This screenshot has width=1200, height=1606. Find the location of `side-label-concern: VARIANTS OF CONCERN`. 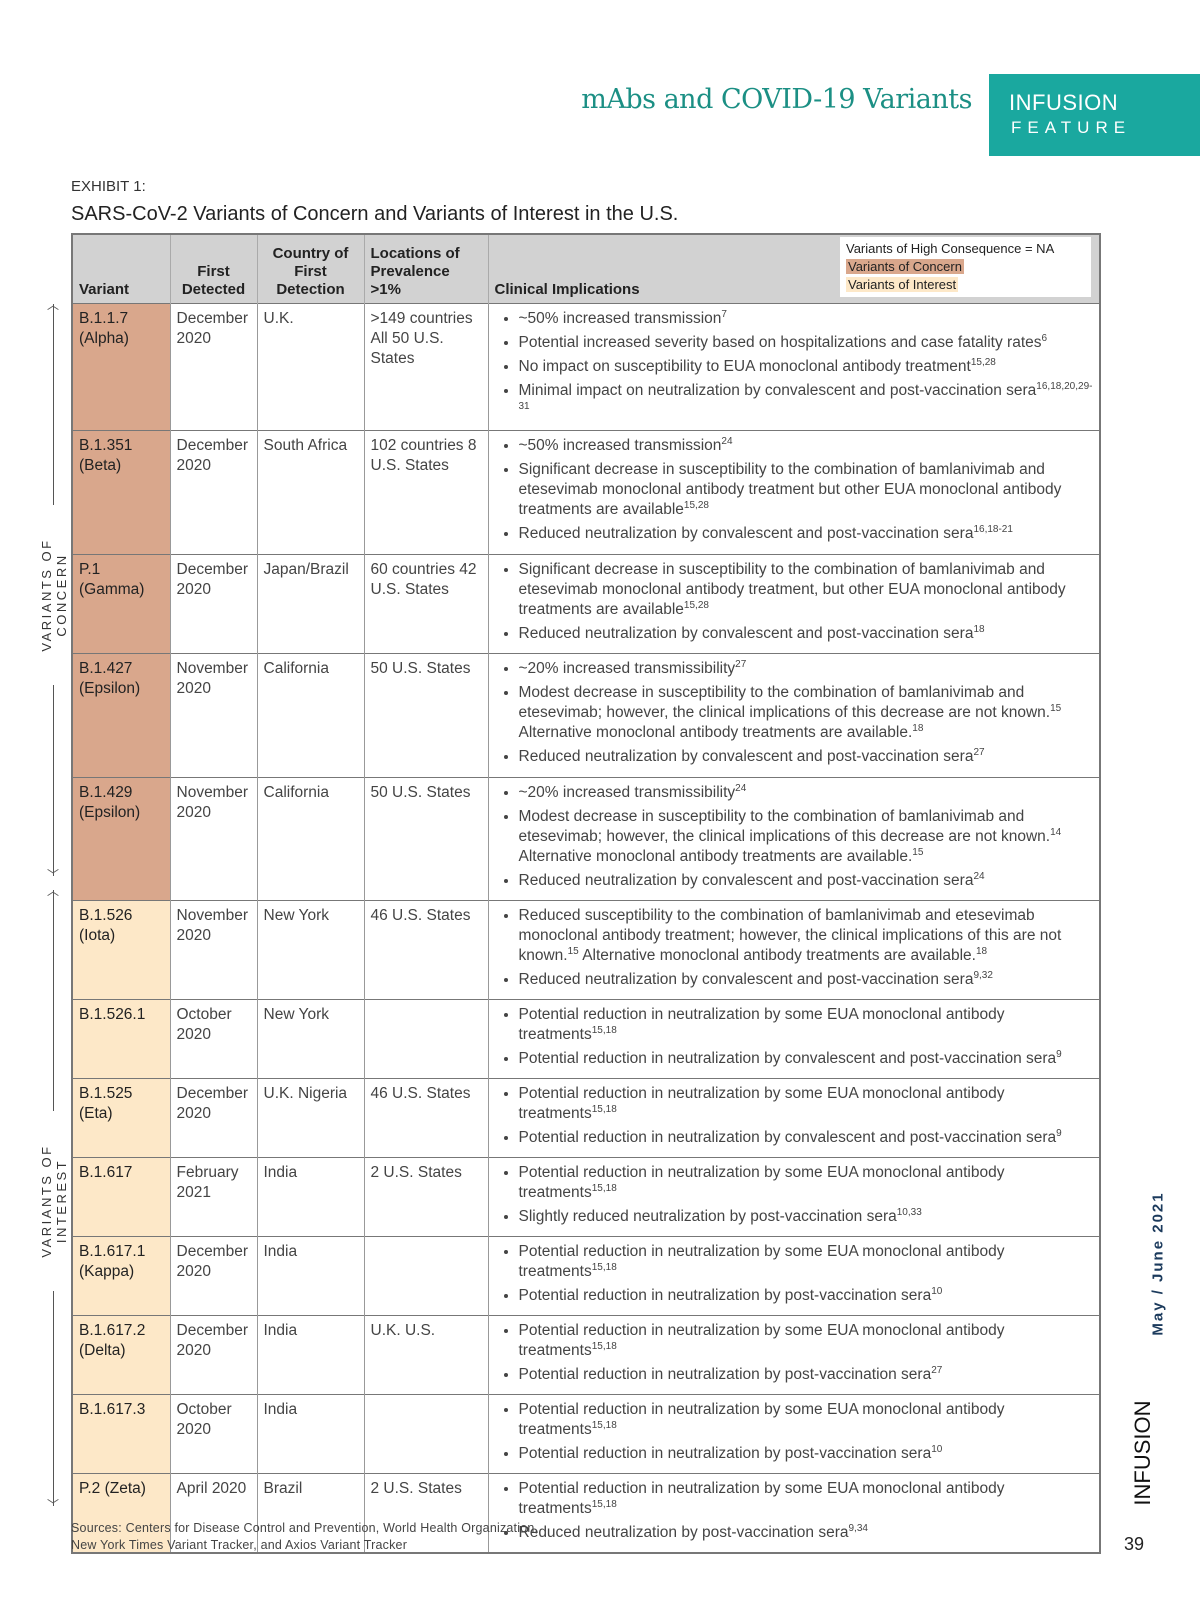

side-label-concern: VARIANTS OF CONCERN is located at coordinates (54, 595).